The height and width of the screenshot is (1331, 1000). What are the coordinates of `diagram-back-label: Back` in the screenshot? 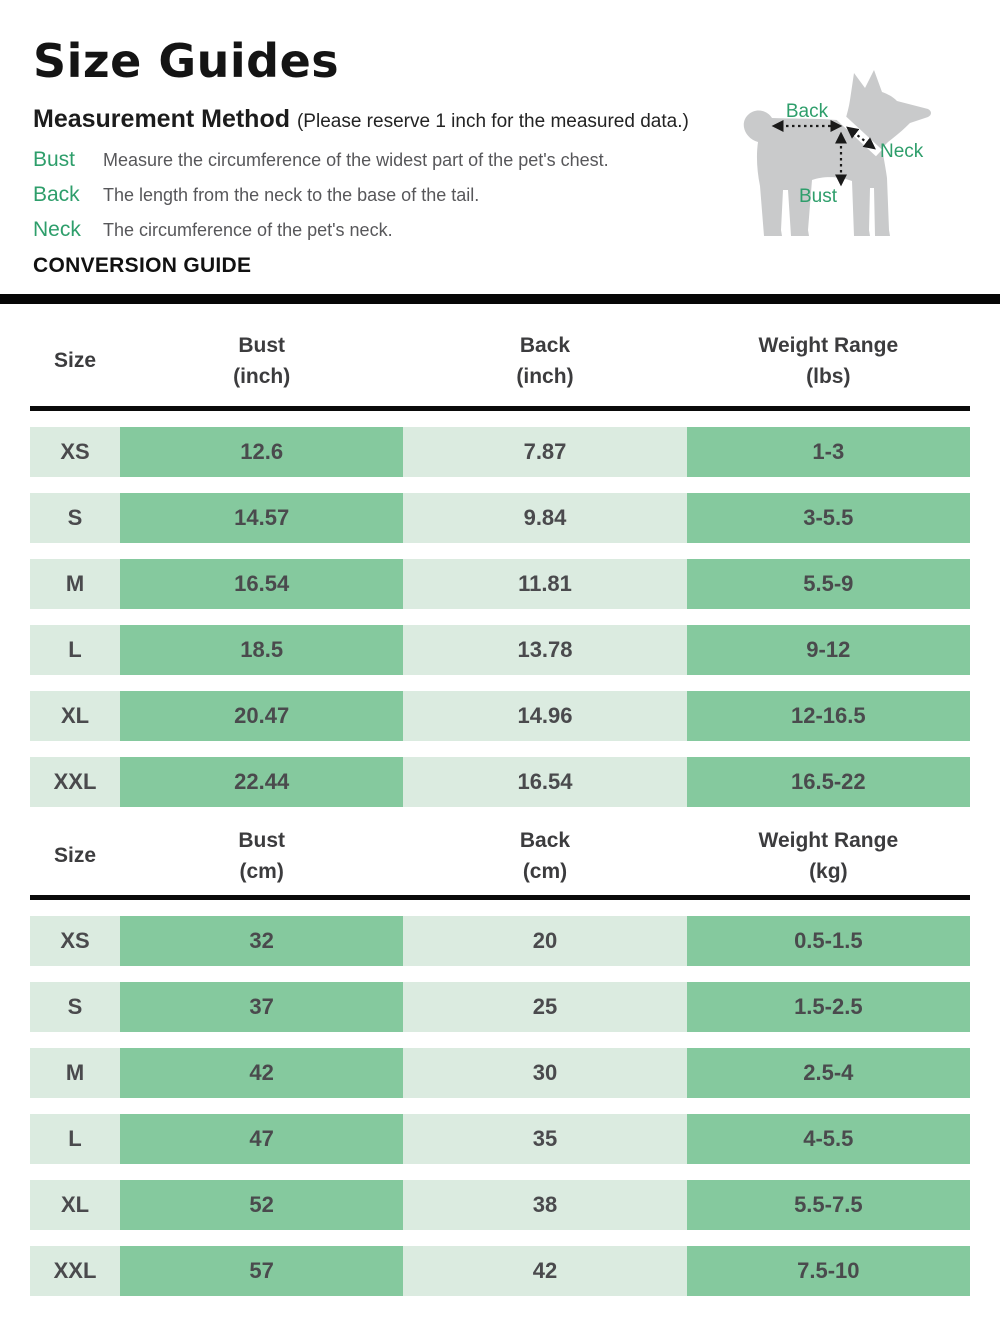 It's located at (807, 111).